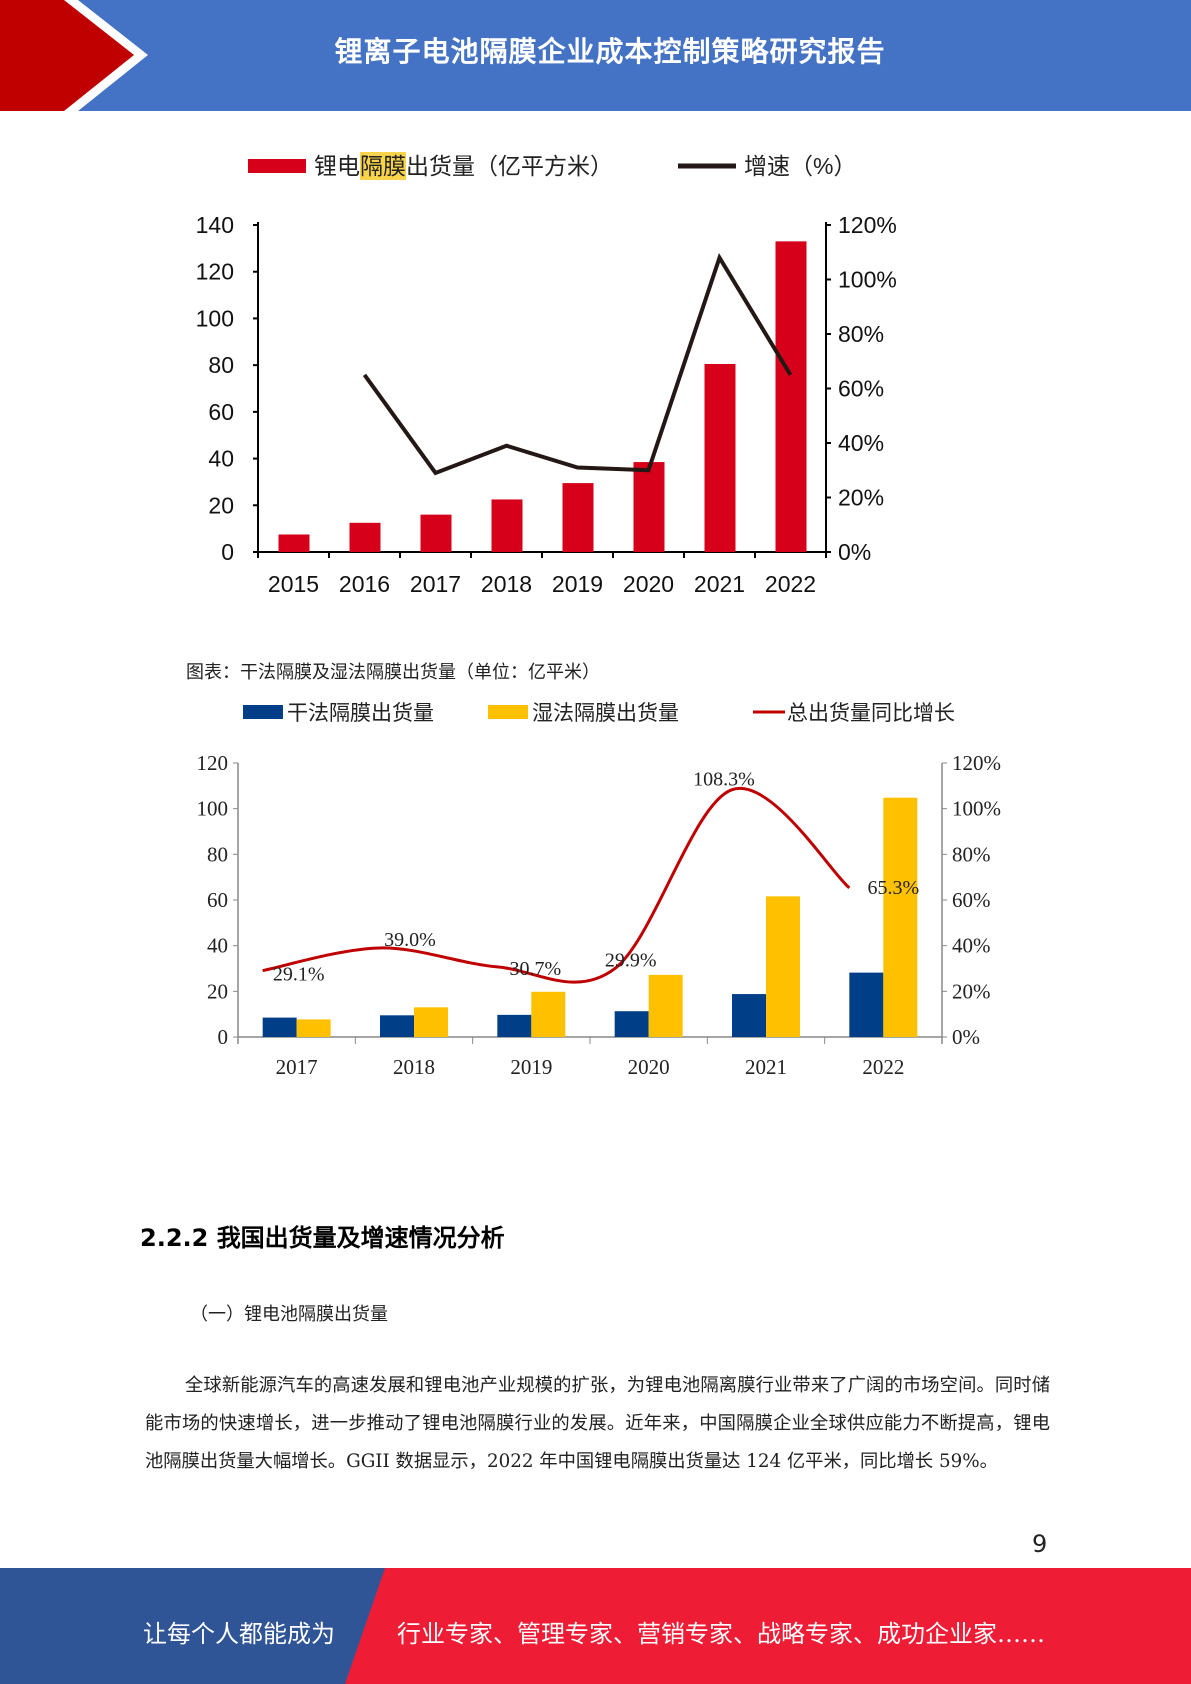 This screenshot has width=1191, height=1684. I want to click on legend-label: 干法隔膜出货量, so click(360, 713).